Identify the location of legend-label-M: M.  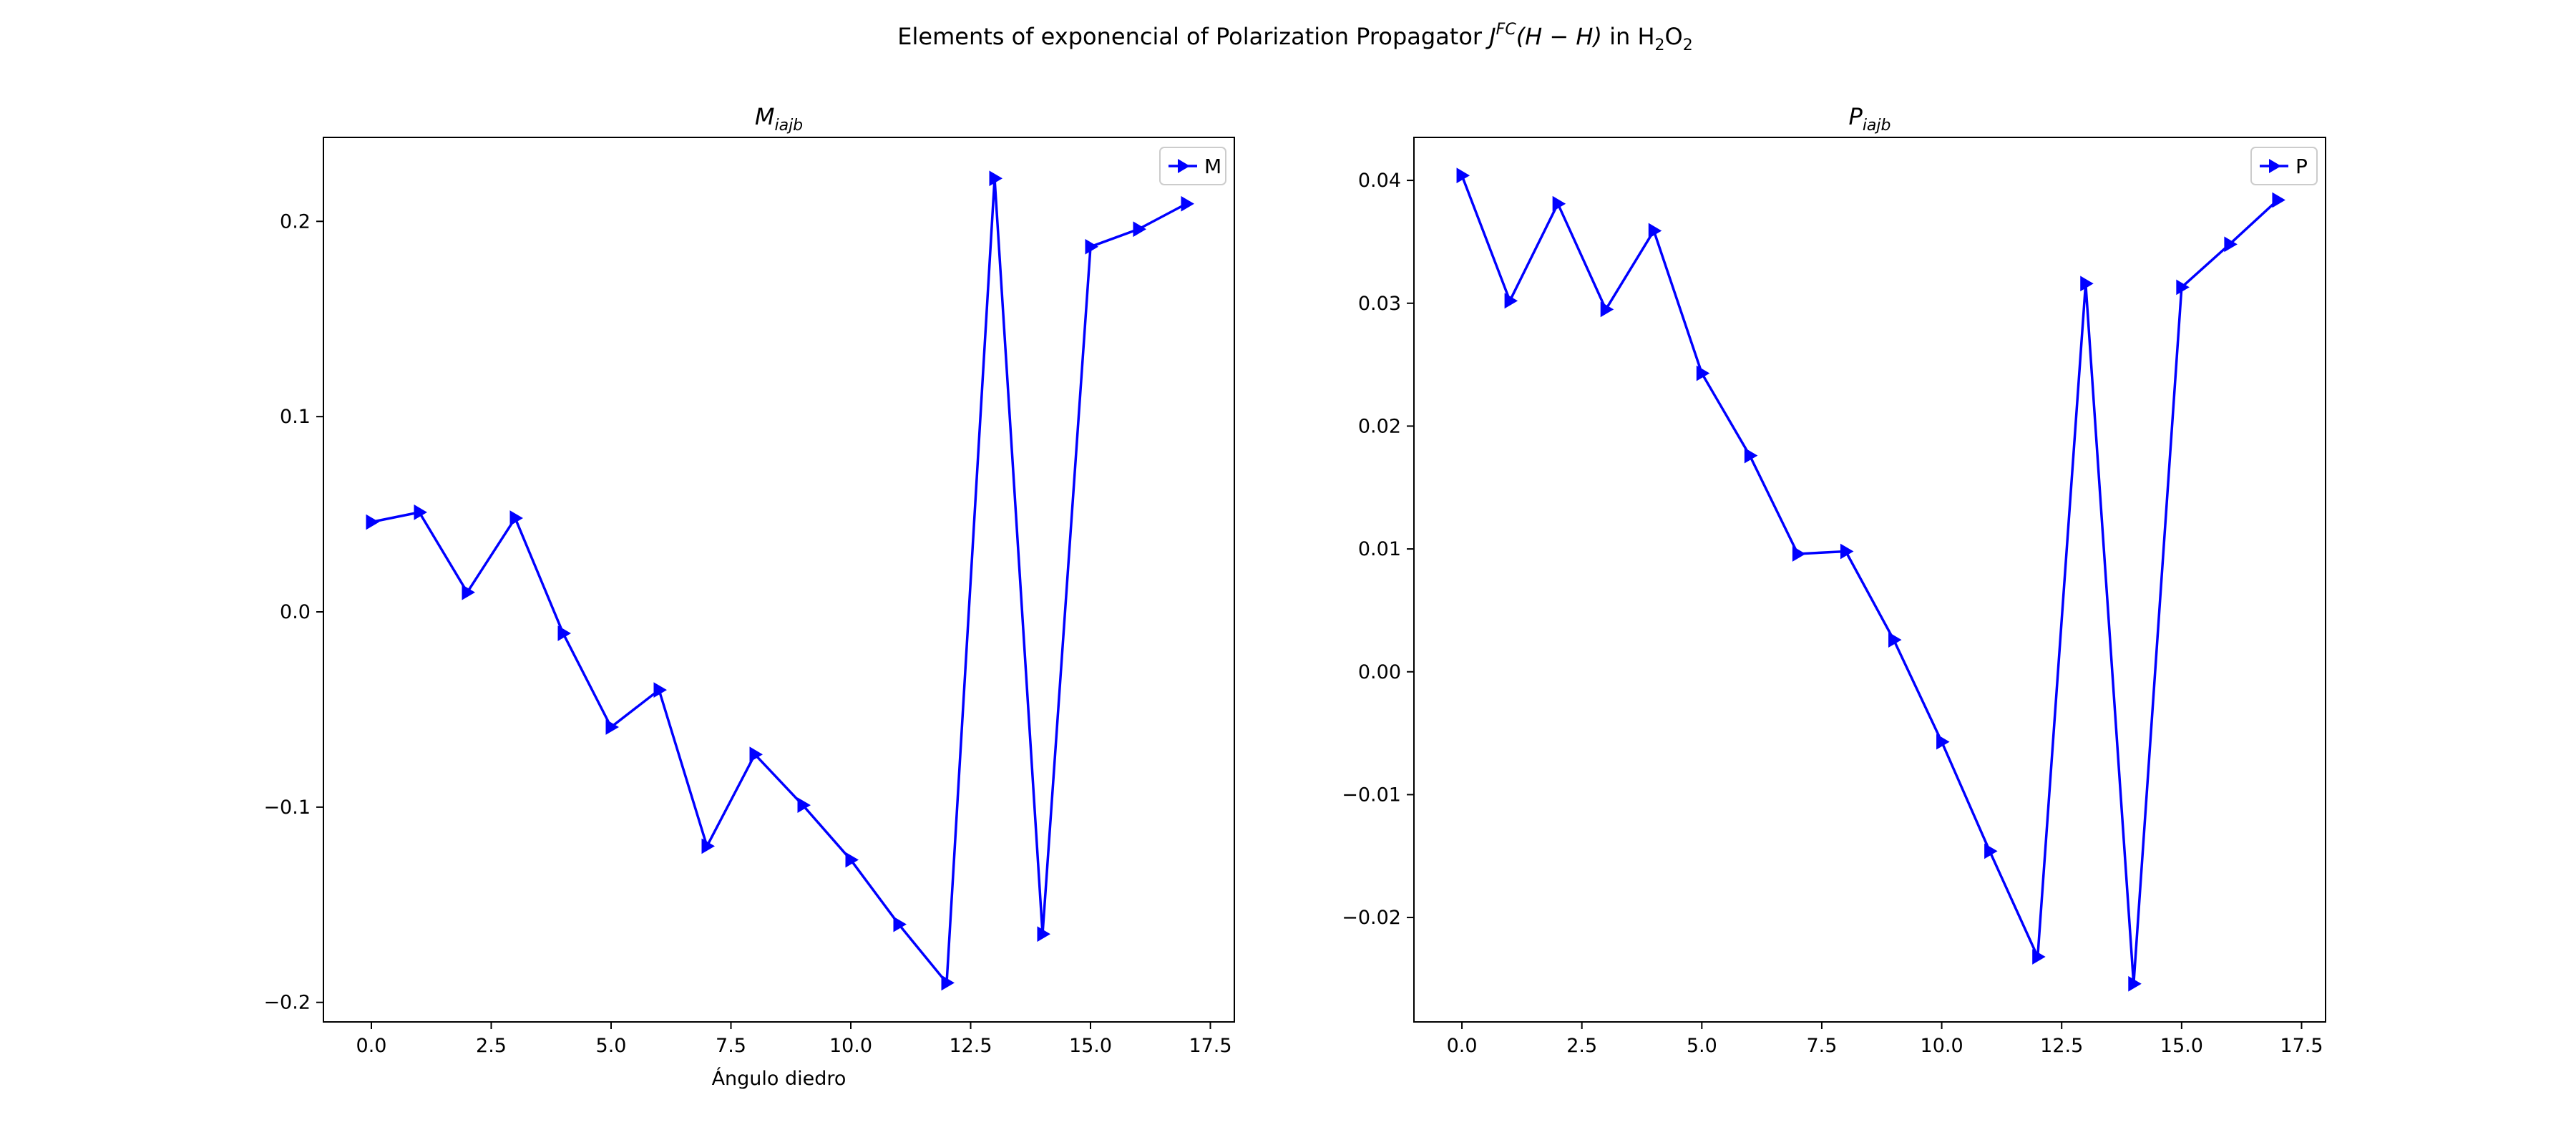
(1212, 166).